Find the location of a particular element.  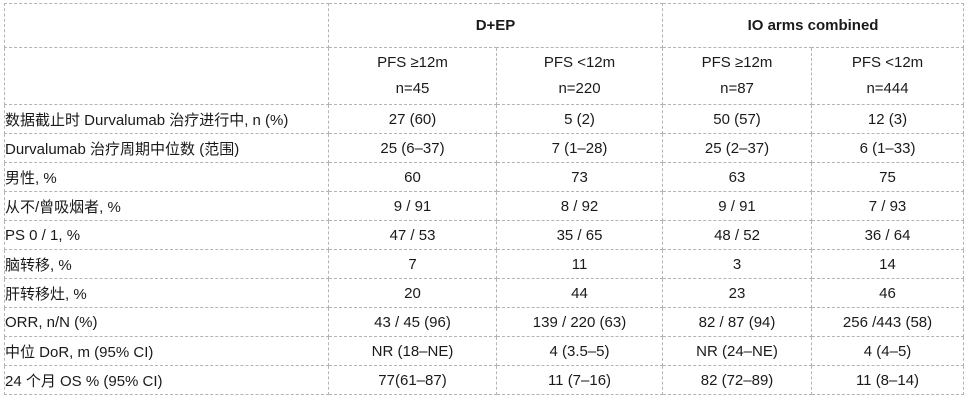

data-cell: NR (24–NE) is located at coordinates (737, 351).